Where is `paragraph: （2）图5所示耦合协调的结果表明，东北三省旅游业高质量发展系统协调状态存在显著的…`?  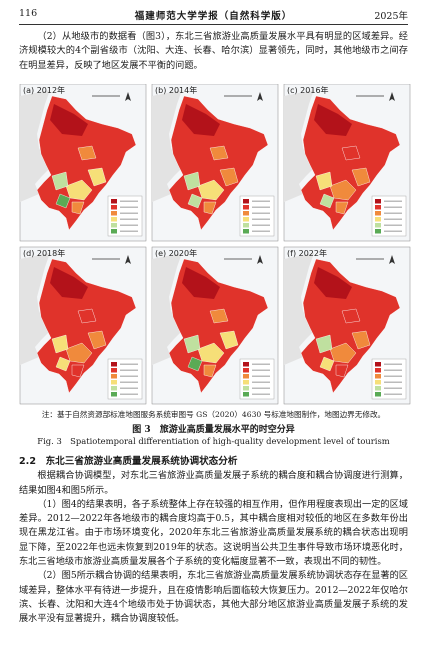 paragraph: （2）图5所示耦合协调的结果表明，东北三省旅游业高质量发展系统协调状态存在显著的… is located at coordinates (213, 597).